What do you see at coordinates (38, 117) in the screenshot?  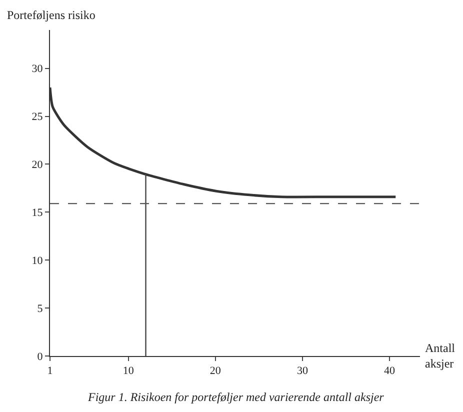 I see `y-tick-label: 25` at bounding box center [38, 117].